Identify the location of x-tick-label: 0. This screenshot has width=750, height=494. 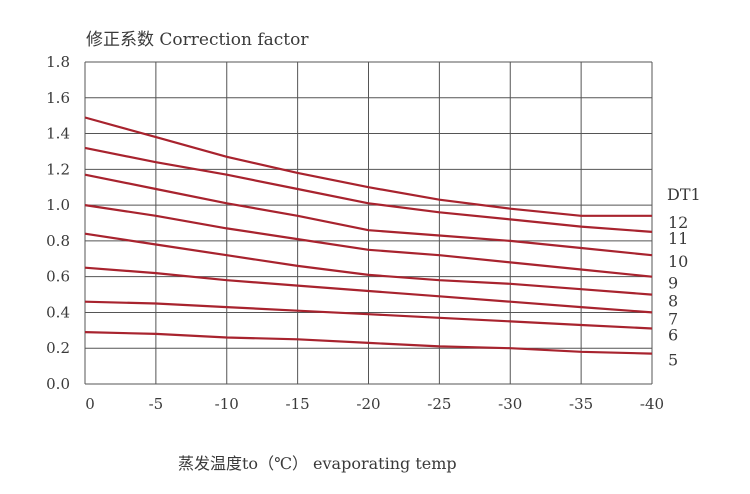
(90, 404).